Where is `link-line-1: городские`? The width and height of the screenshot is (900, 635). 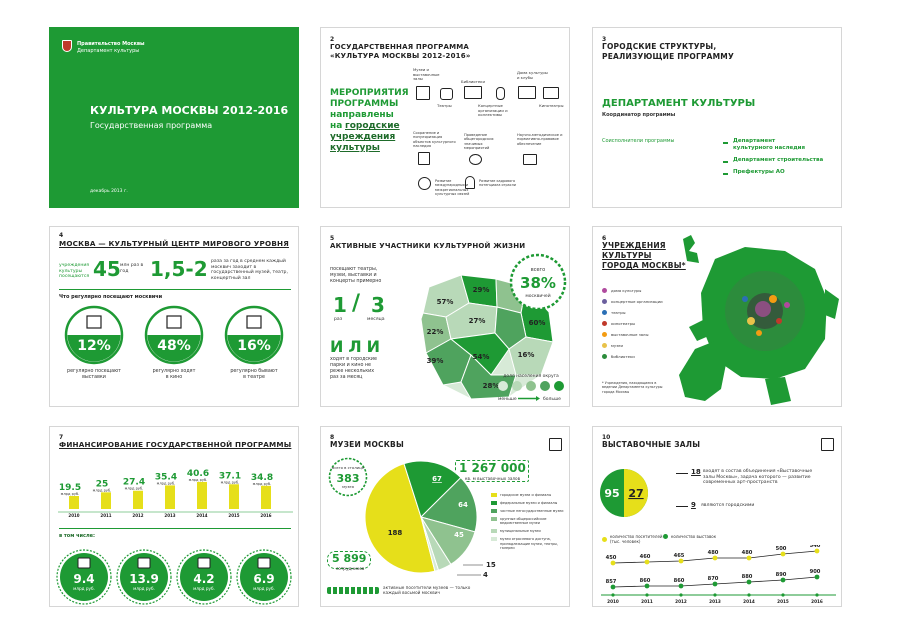
link-line-1: городские is located at coordinates (372, 126).